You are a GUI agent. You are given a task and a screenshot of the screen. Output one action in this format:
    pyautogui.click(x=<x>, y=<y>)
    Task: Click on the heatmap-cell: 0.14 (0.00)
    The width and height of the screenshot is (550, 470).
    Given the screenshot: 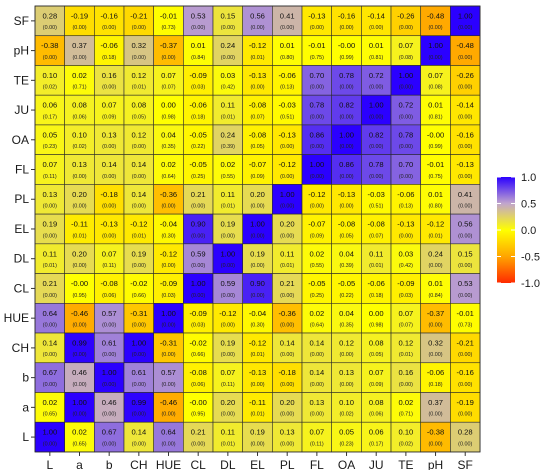 What is the action you would take?
    pyautogui.click(x=138, y=169)
    